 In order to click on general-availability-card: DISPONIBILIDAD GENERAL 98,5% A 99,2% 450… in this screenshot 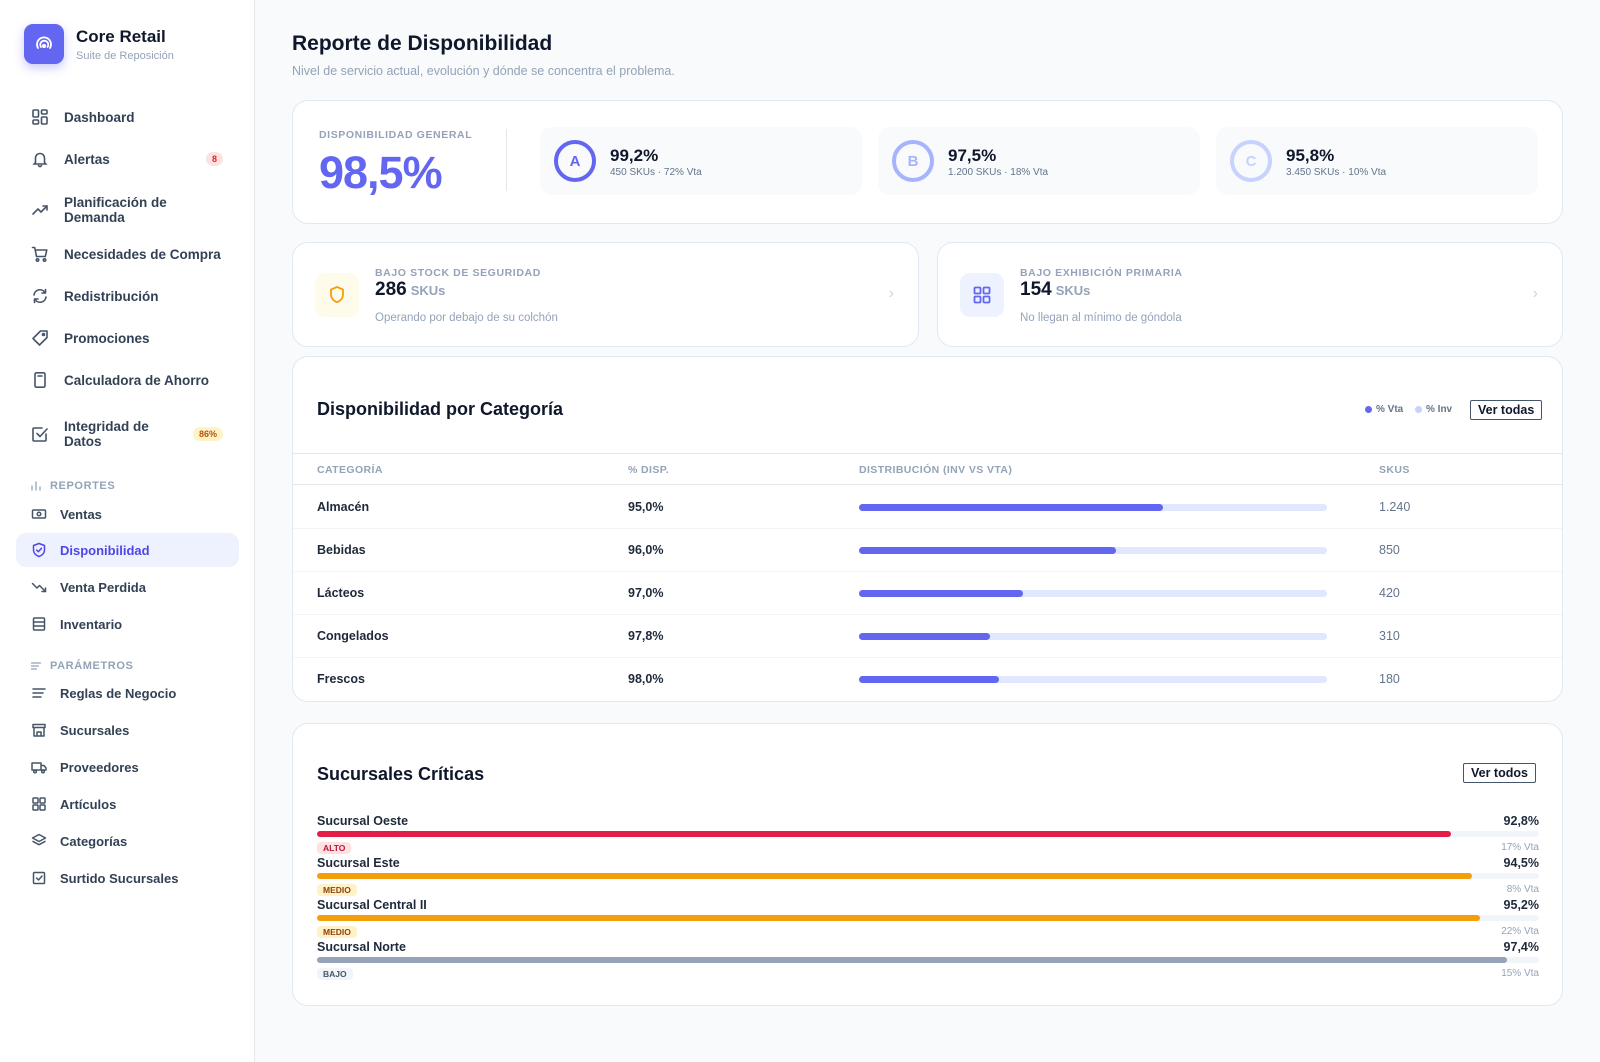, I will do `click(927, 162)`.